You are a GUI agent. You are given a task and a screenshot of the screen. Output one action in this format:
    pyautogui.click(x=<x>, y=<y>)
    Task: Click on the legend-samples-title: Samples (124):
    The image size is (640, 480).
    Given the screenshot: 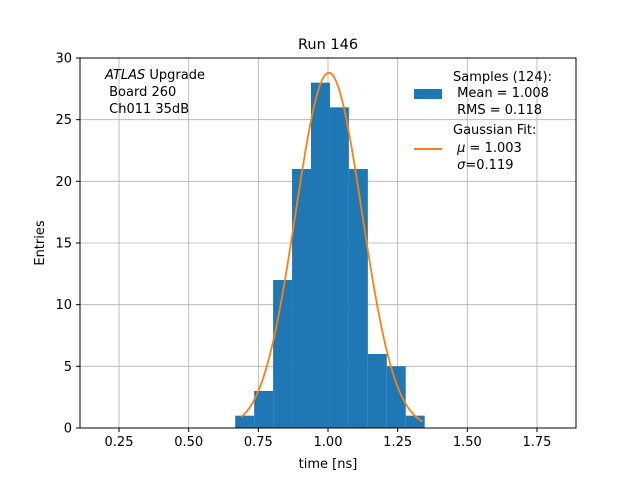 What is the action you would take?
    pyautogui.click(x=502, y=77)
    